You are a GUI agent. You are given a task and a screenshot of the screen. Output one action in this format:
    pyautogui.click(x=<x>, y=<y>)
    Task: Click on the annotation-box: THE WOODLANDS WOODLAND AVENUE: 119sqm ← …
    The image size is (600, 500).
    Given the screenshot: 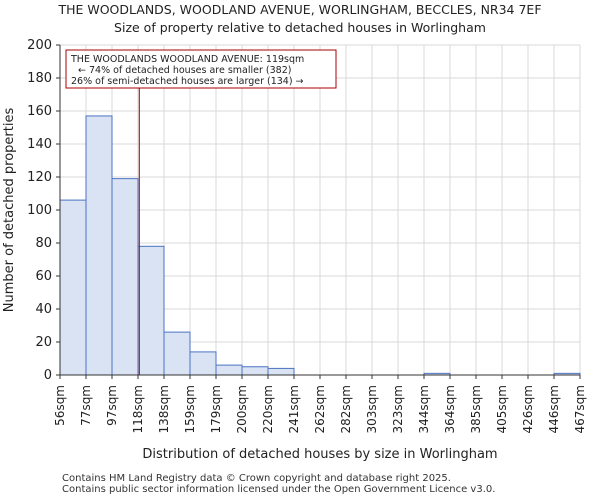 What is the action you would take?
    pyautogui.click(x=201, y=69)
    